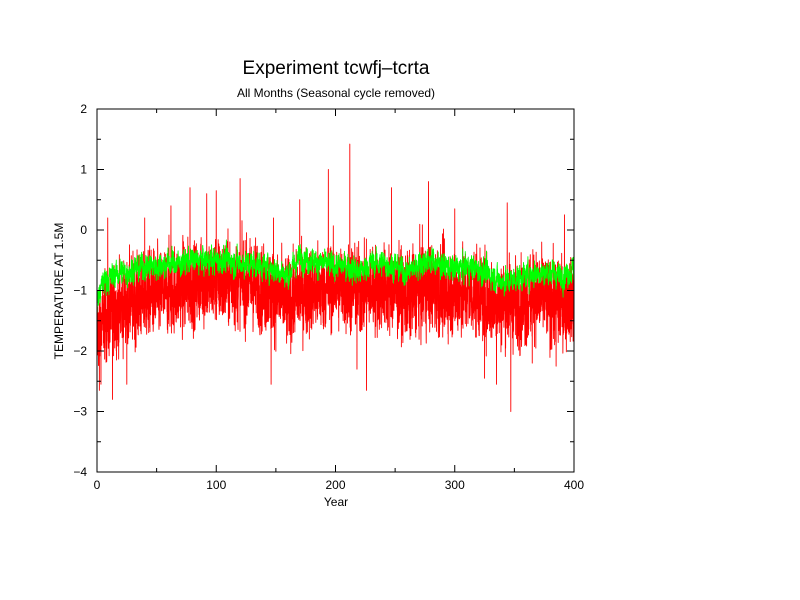 This screenshot has height=600, width=800. I want to click on x-tick-label: 200, so click(335, 485).